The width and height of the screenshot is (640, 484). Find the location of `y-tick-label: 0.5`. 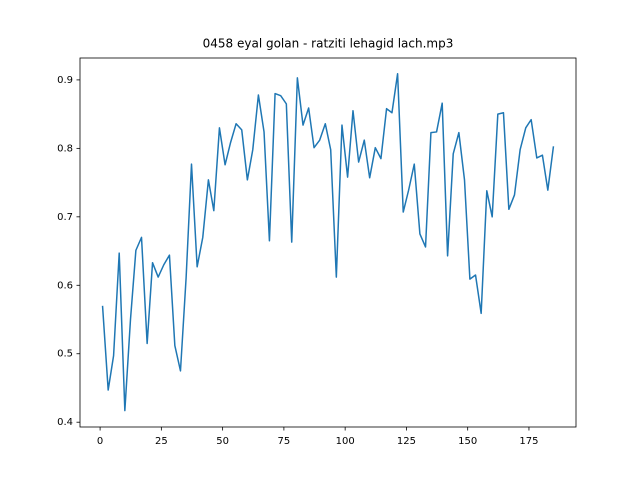

y-tick-label: 0.5 is located at coordinates (65, 354).